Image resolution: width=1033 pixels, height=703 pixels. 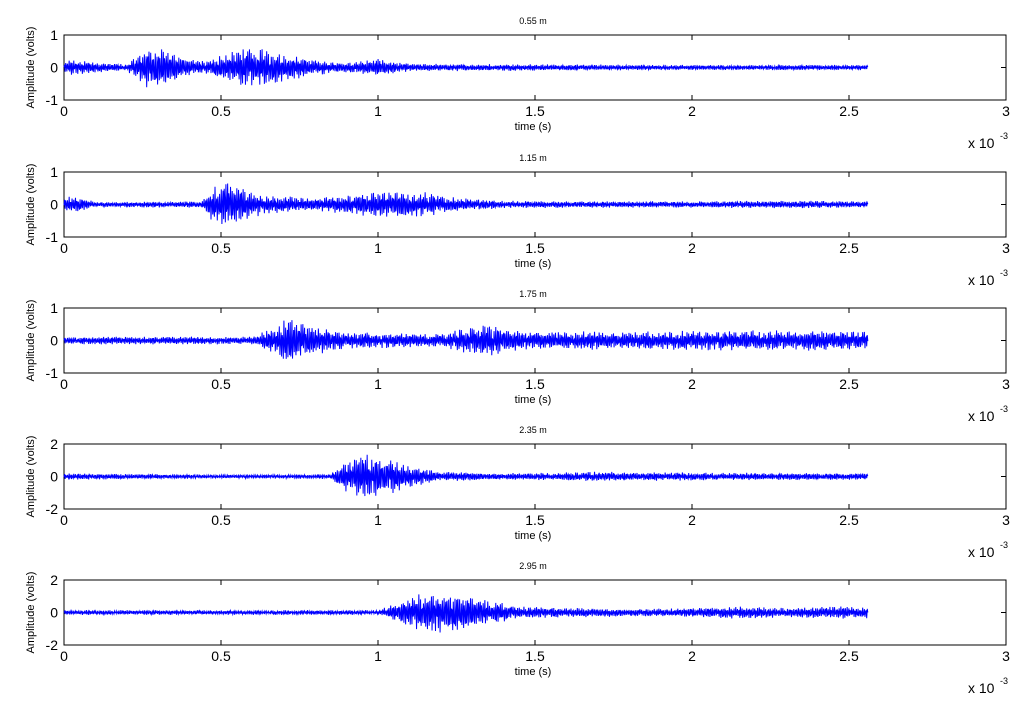 I want to click on subplot-title: 2.35 m, so click(x=533, y=430).